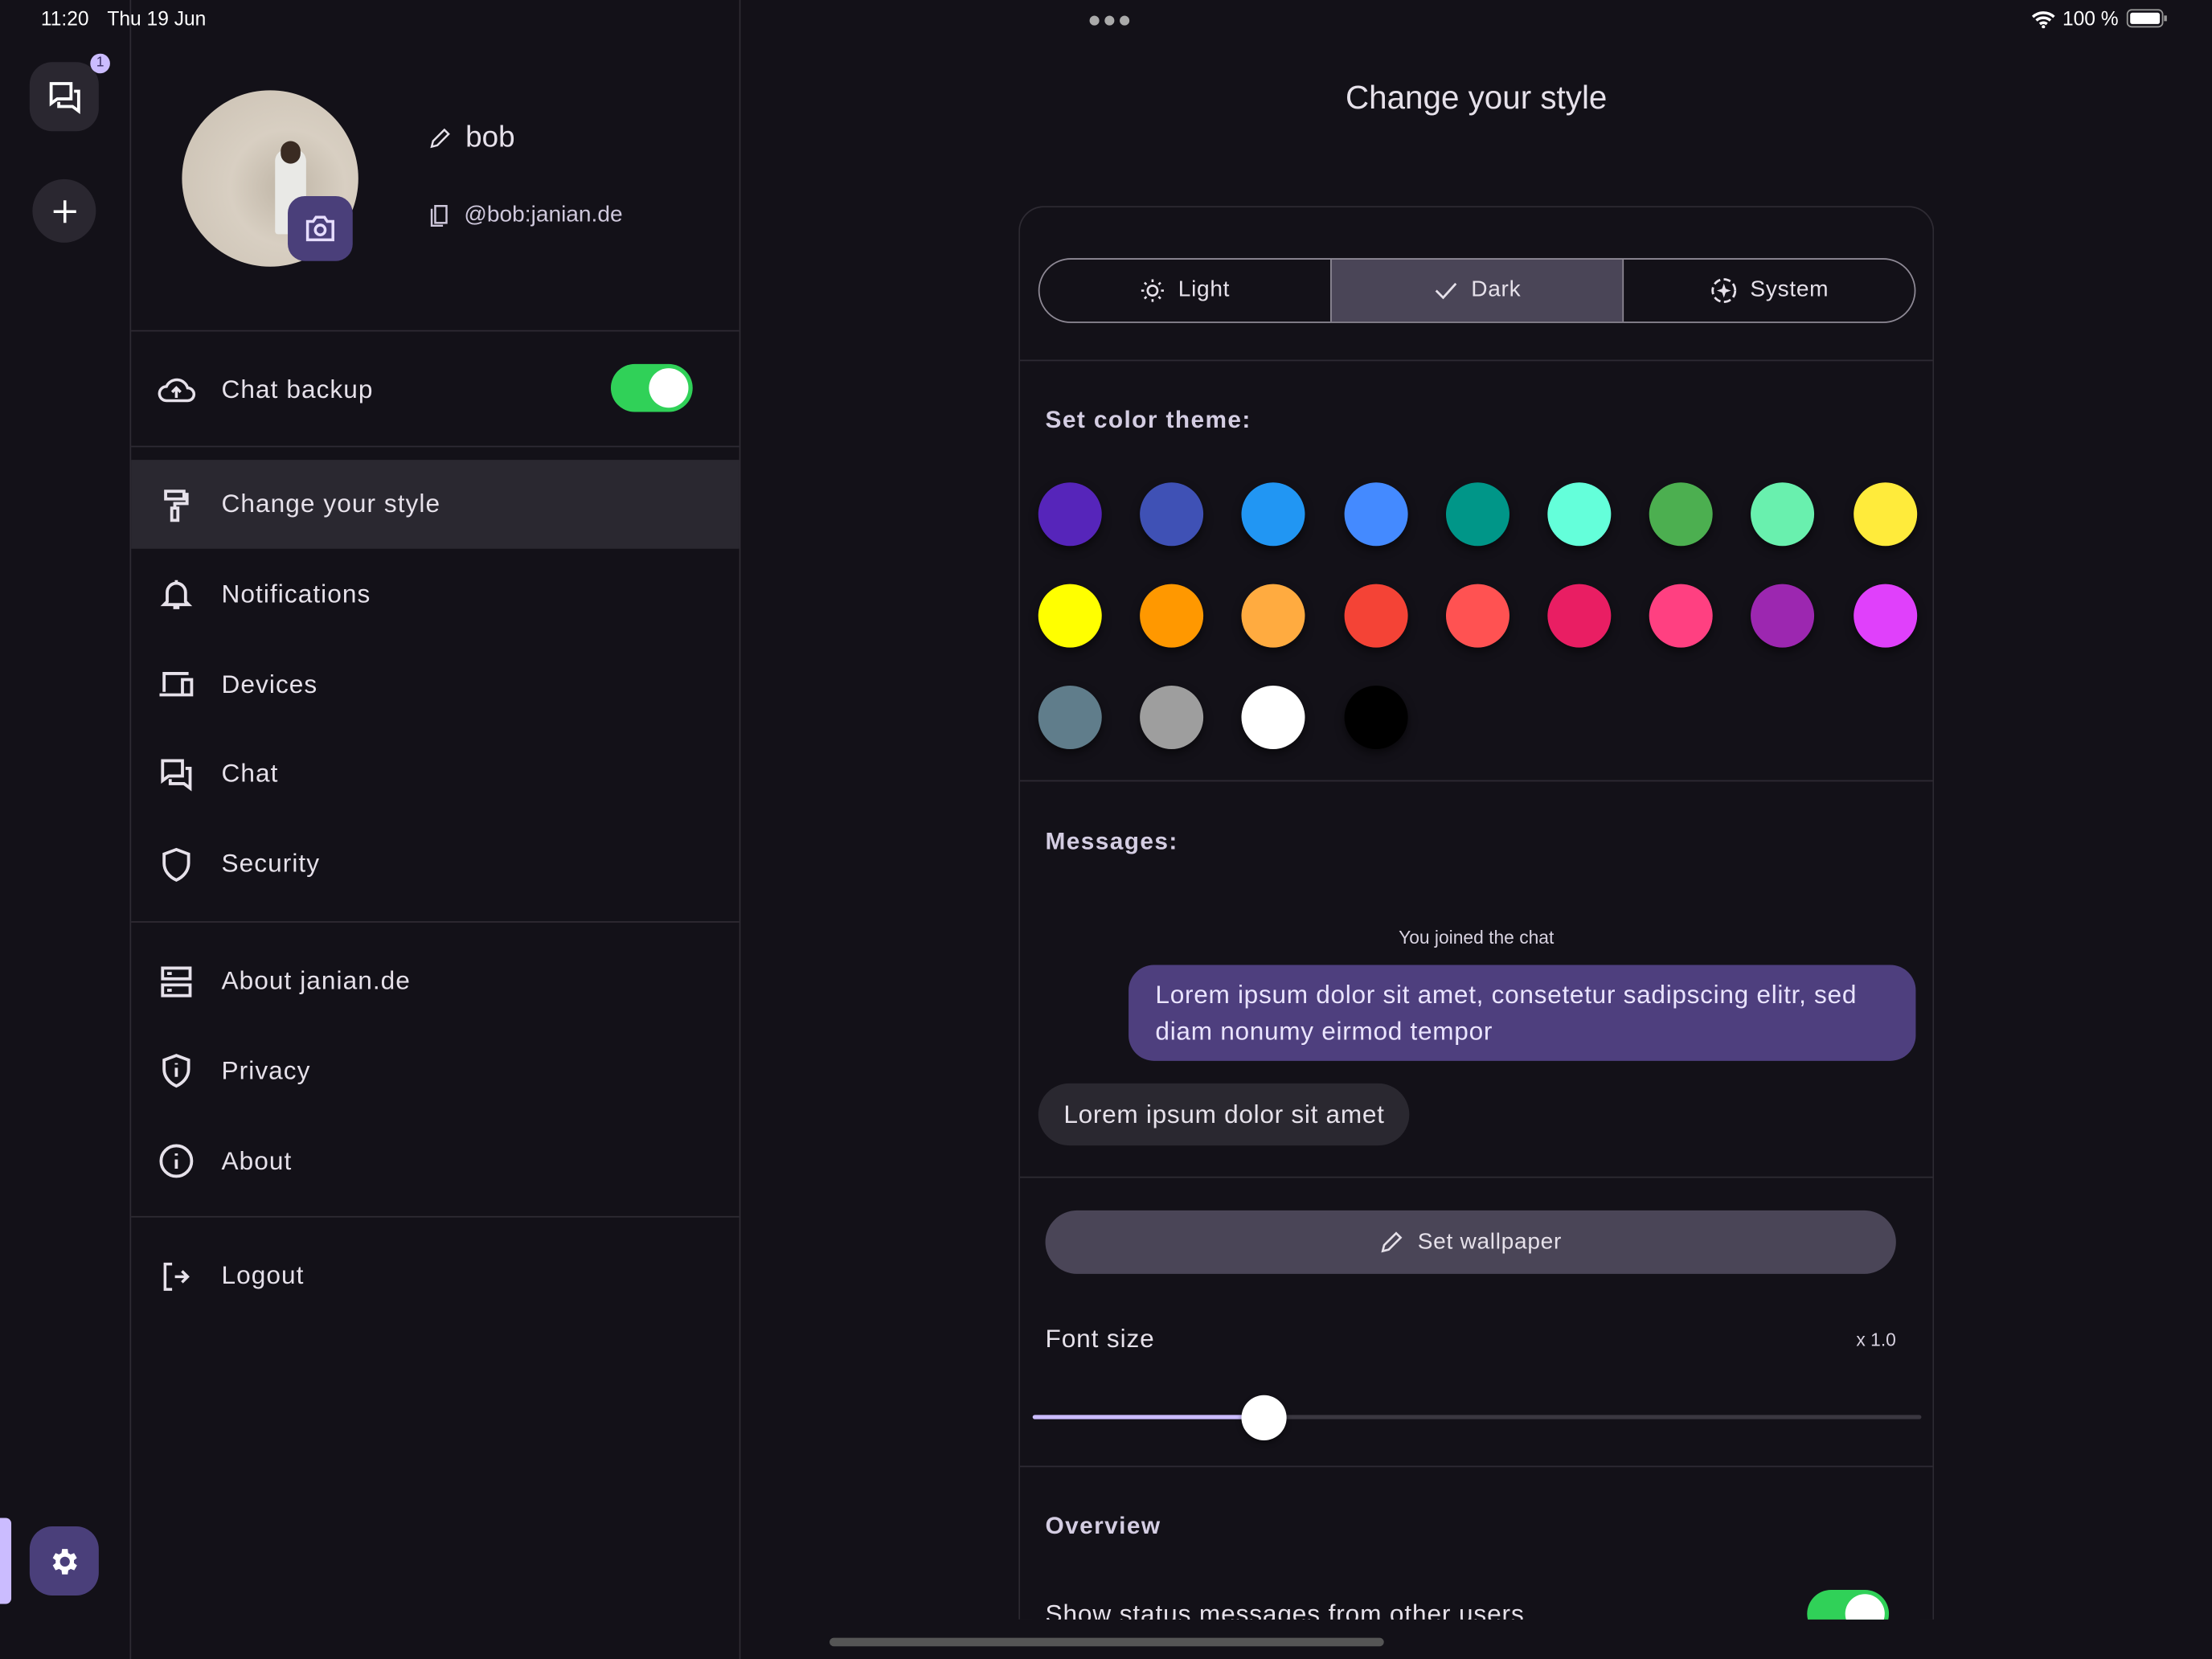  I want to click on user-id: @bob:janian.de, so click(543, 215).